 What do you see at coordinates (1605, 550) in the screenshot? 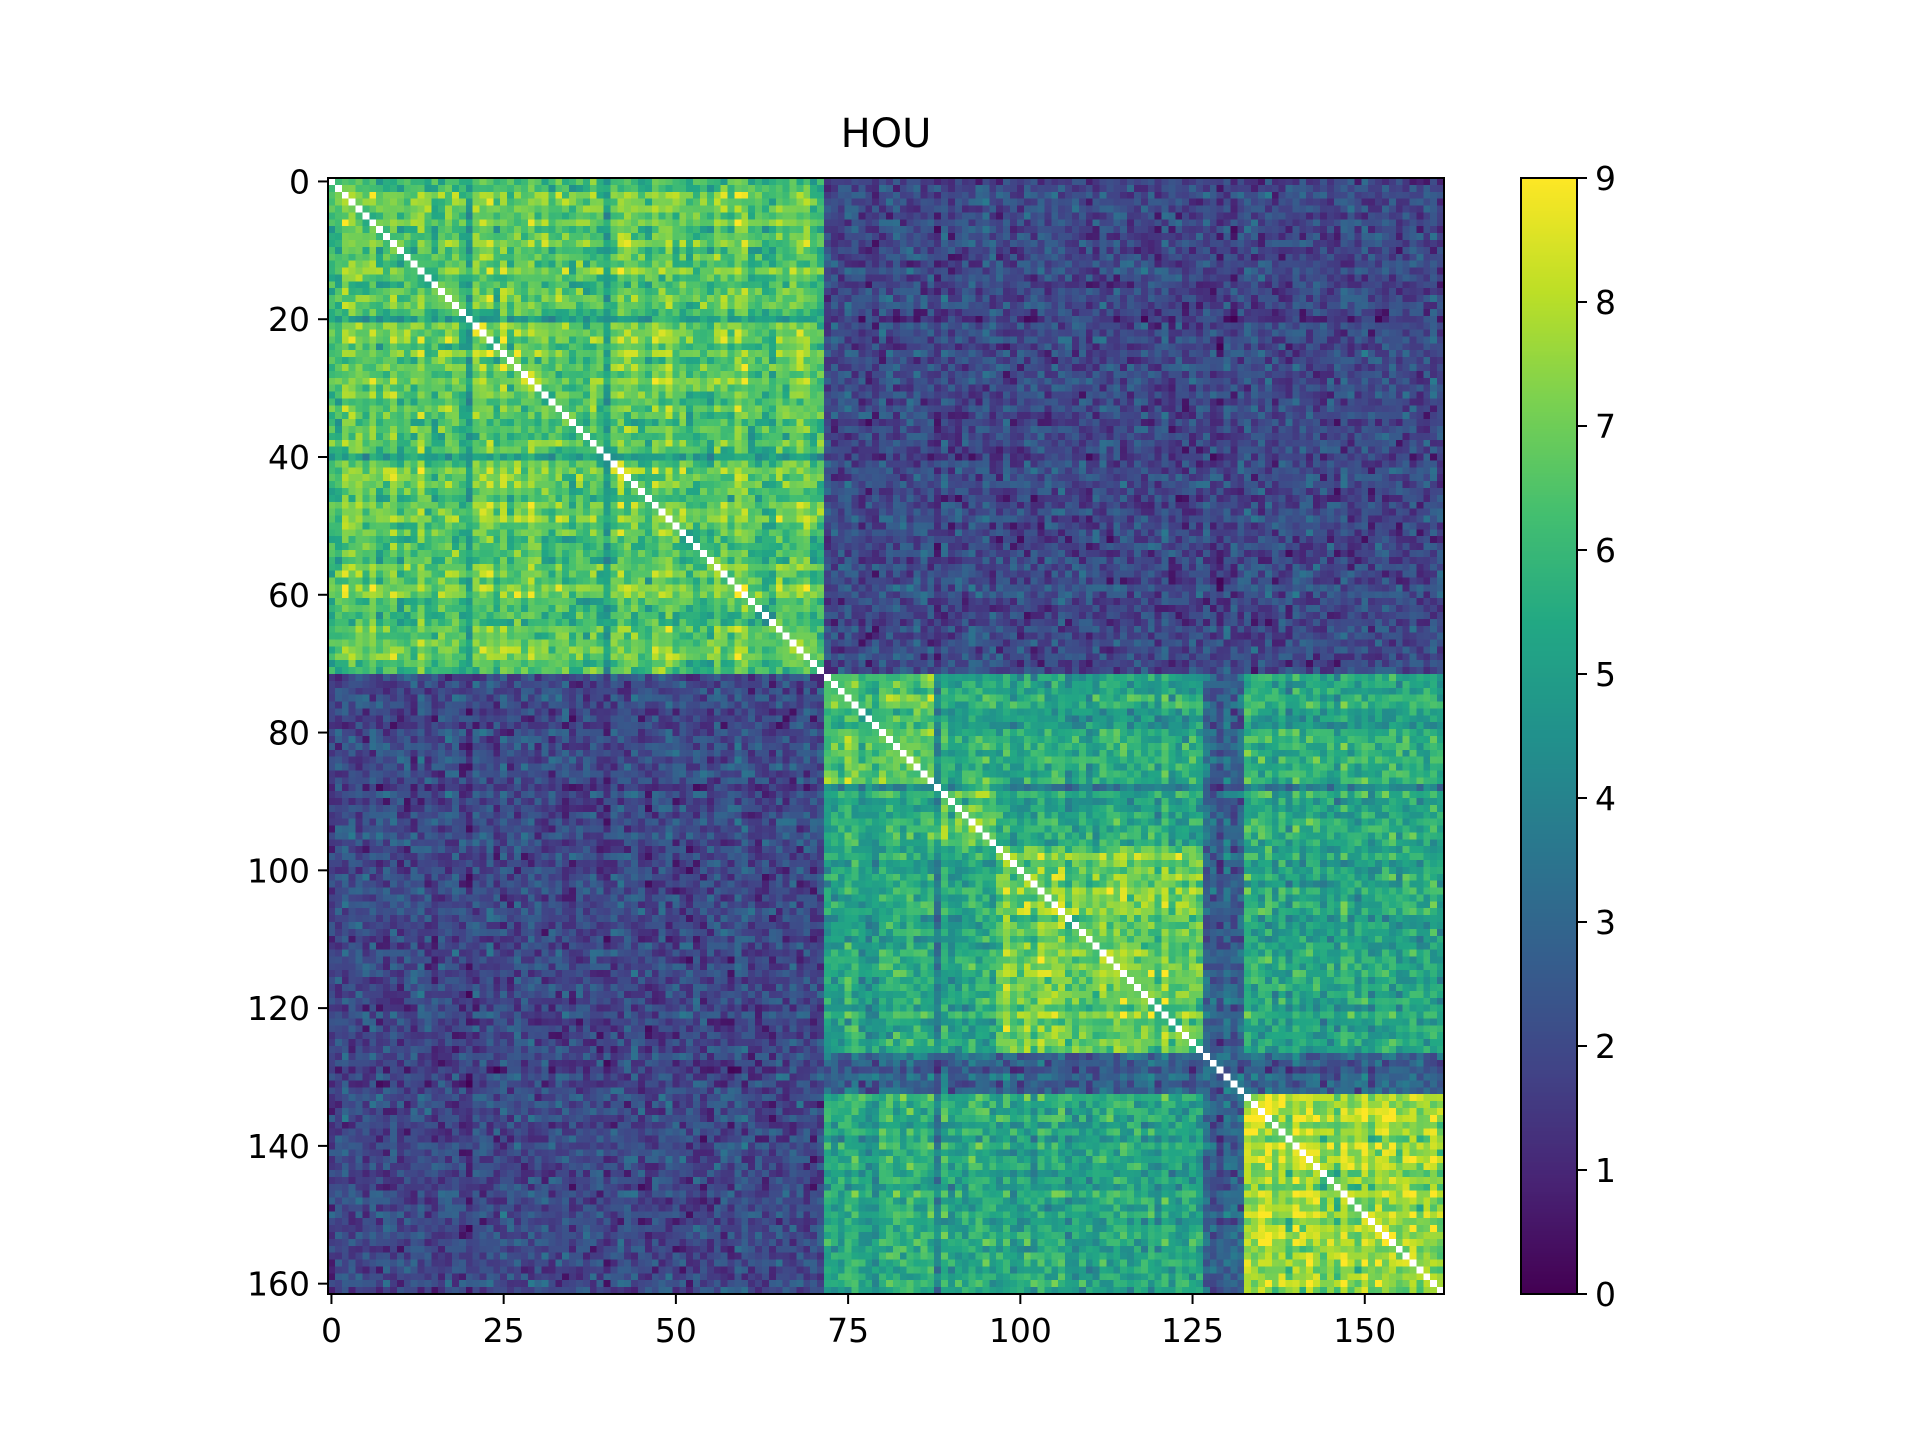
I see `colorbar-tick-label: 6` at bounding box center [1605, 550].